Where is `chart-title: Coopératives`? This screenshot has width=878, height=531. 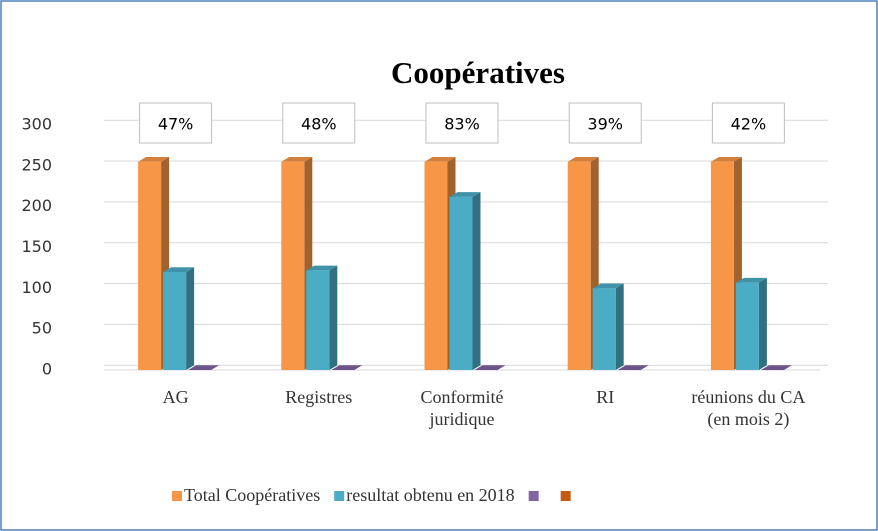
chart-title: Coopératives is located at coordinates (478, 72).